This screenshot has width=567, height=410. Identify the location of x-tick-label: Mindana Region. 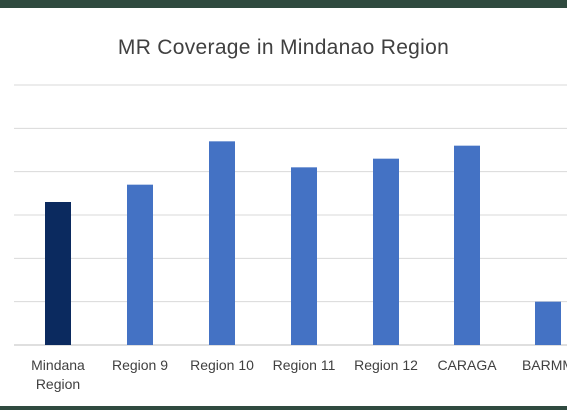
(58, 374).